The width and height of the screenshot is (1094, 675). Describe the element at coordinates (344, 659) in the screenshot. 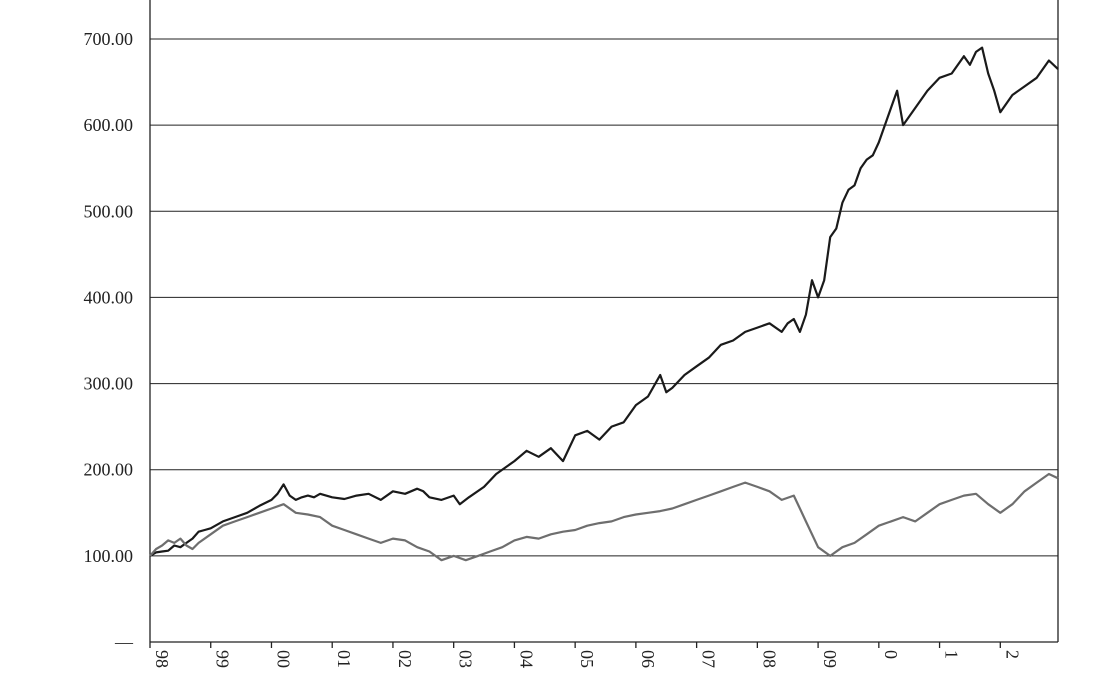

I see `x-tick-label-3: 01` at that location.